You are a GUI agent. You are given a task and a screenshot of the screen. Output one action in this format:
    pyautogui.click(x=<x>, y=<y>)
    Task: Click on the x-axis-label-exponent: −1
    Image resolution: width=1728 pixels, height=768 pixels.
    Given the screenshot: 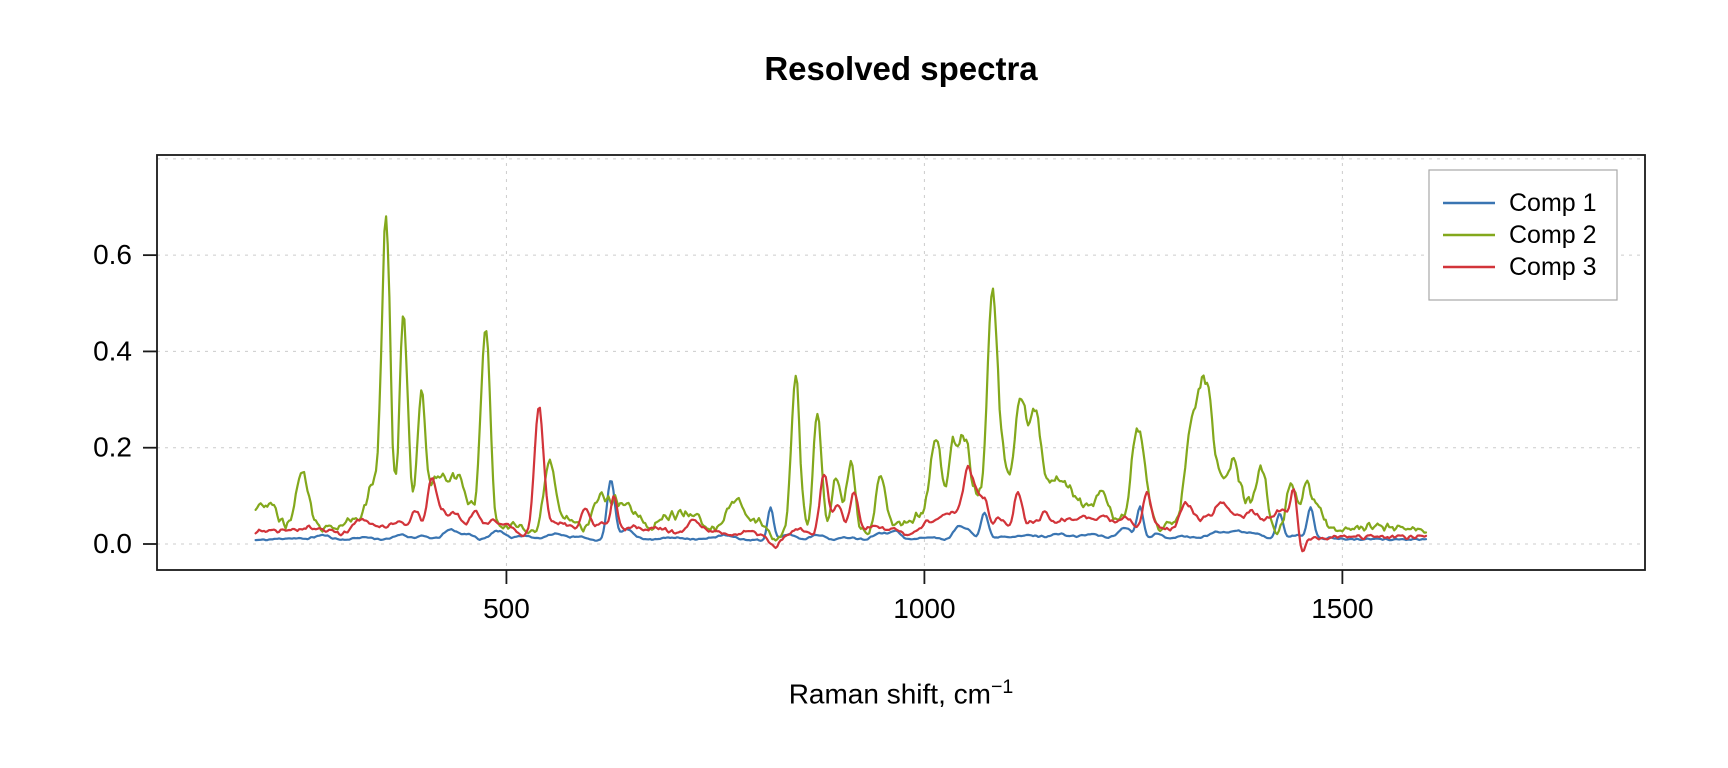 What is the action you would take?
    pyautogui.click(x=1002, y=687)
    